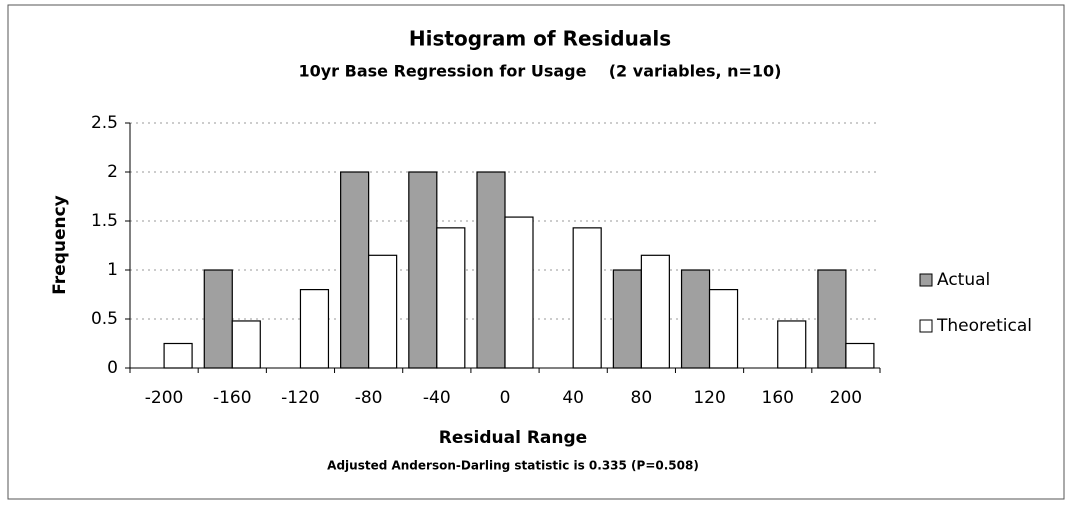 The height and width of the screenshot is (506, 1072). I want to click on x-tick-label: -80, so click(369, 398).